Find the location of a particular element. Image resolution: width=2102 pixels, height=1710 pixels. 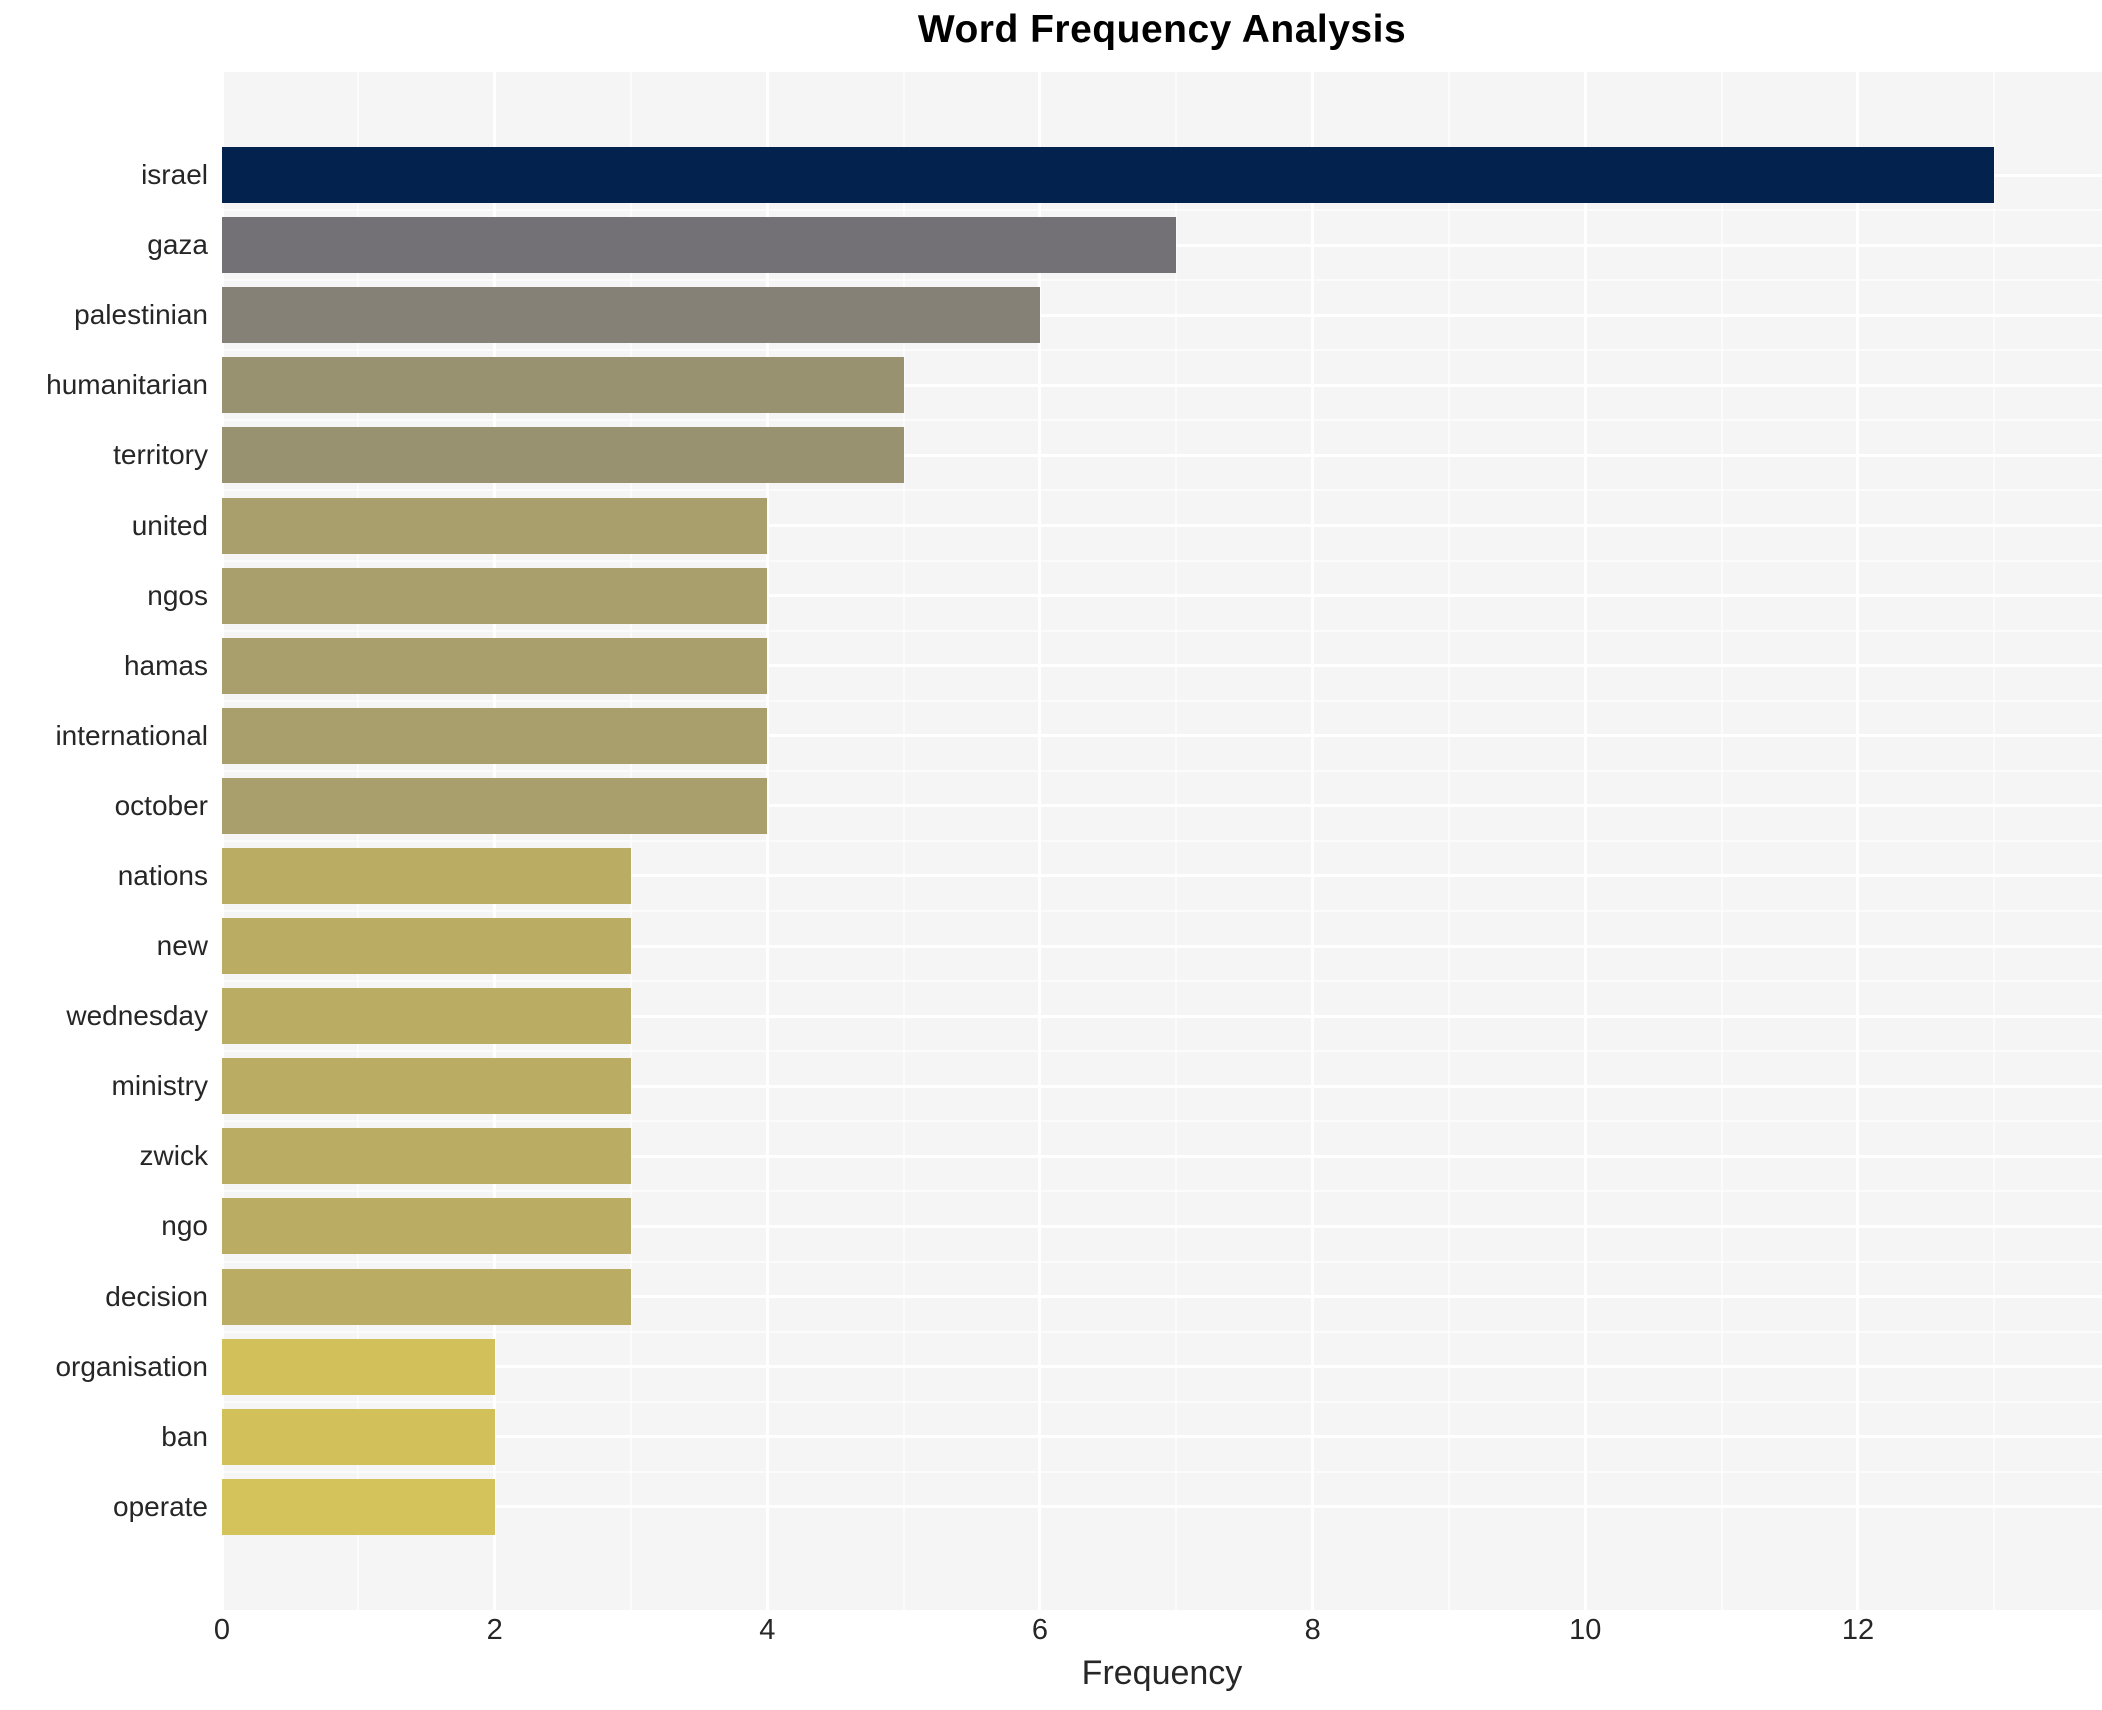

y-tick-label: ministry is located at coordinates (159, 1086).